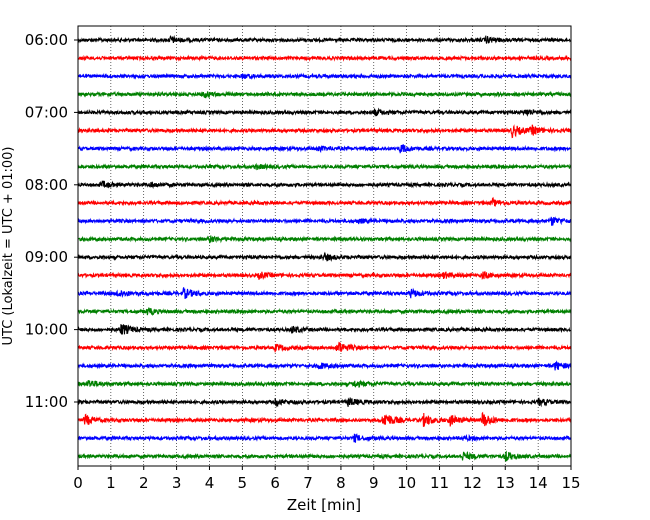 This screenshot has width=650, height=520. I want to click on y-axis-label: UTC (Lokalzeit = UTC + 01:00), so click(8, 246).